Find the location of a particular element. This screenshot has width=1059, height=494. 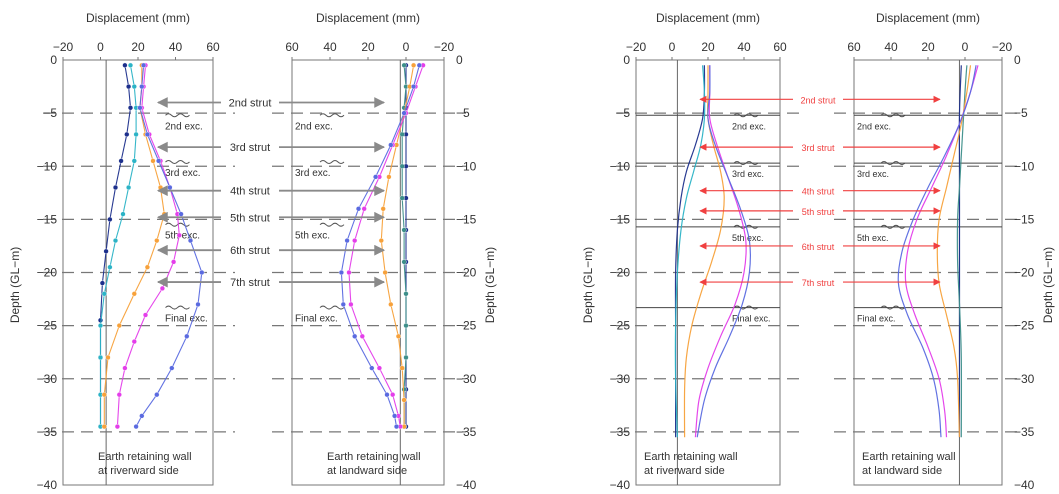

series-line-magenta is located at coordinates (720, 251).